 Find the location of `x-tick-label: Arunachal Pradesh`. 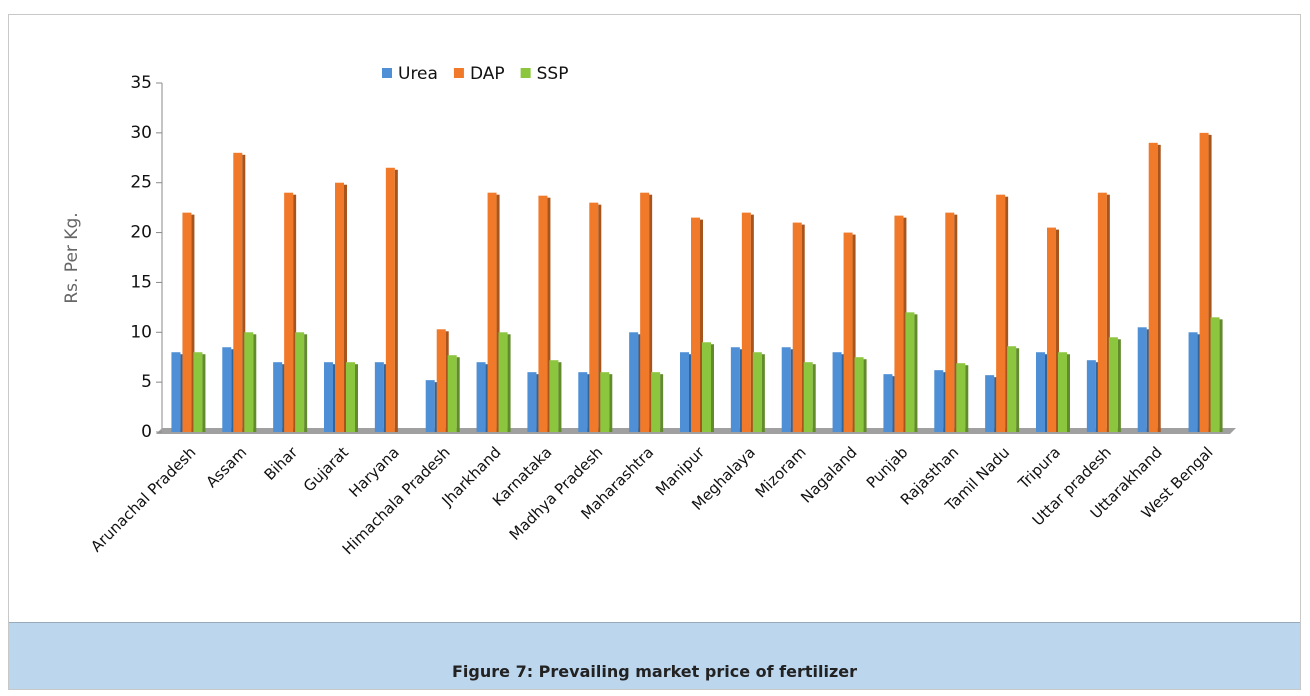

x-tick-label: Arunachal Pradesh is located at coordinates (143, 499).